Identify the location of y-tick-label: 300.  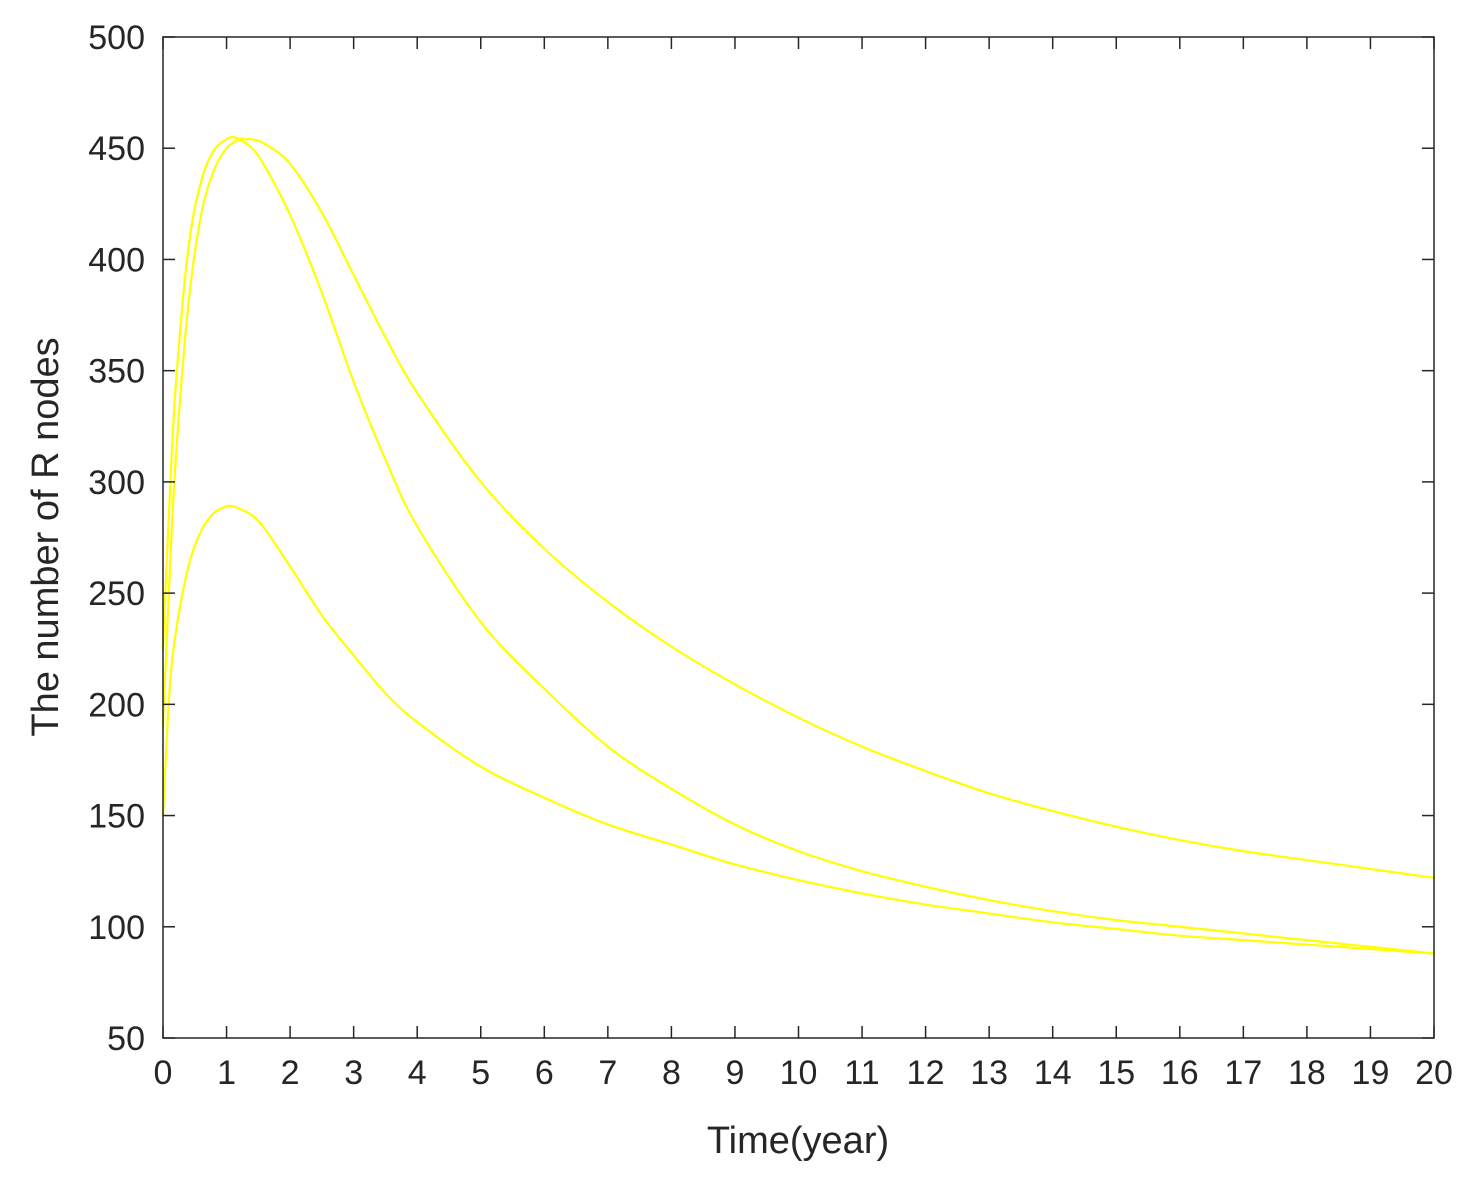
(116, 483).